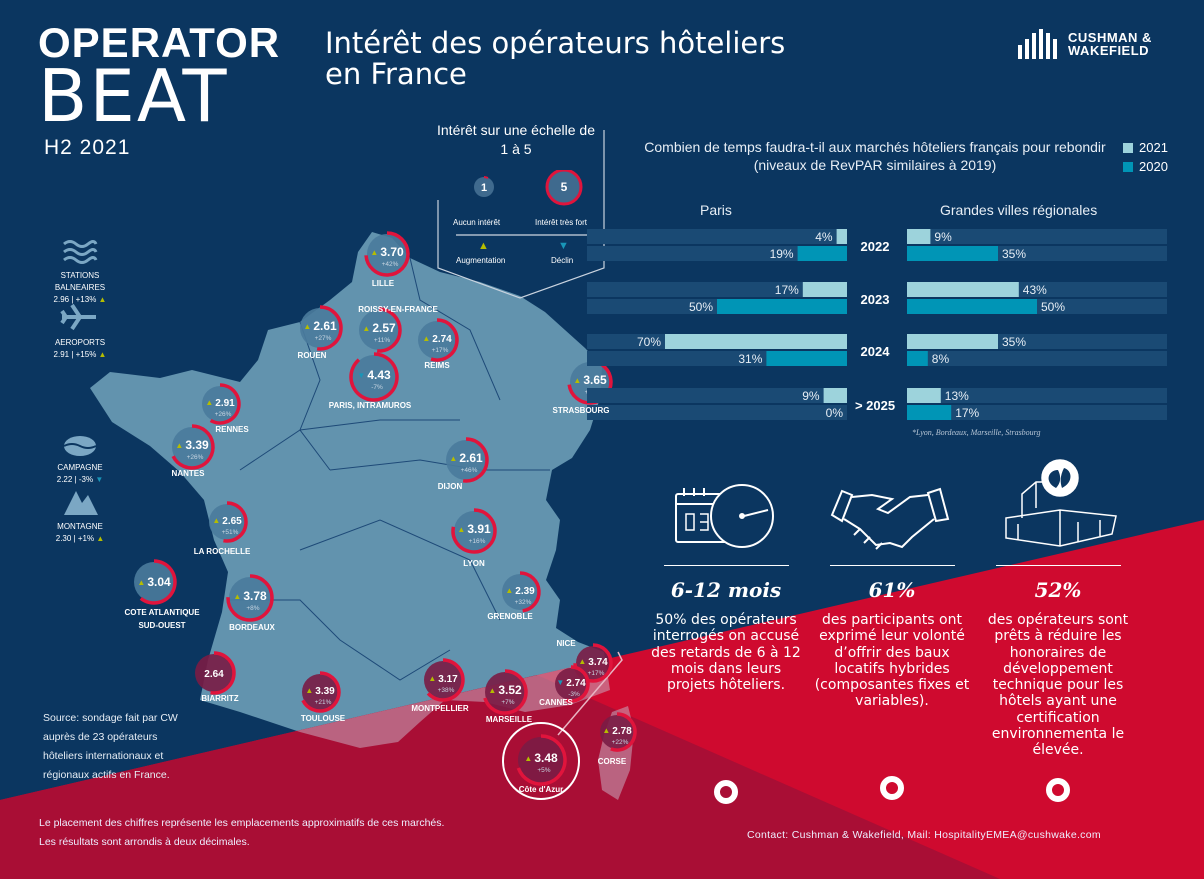 This screenshot has width=1204, height=879. I want to click on bar-label: 17%, so click(787, 290).